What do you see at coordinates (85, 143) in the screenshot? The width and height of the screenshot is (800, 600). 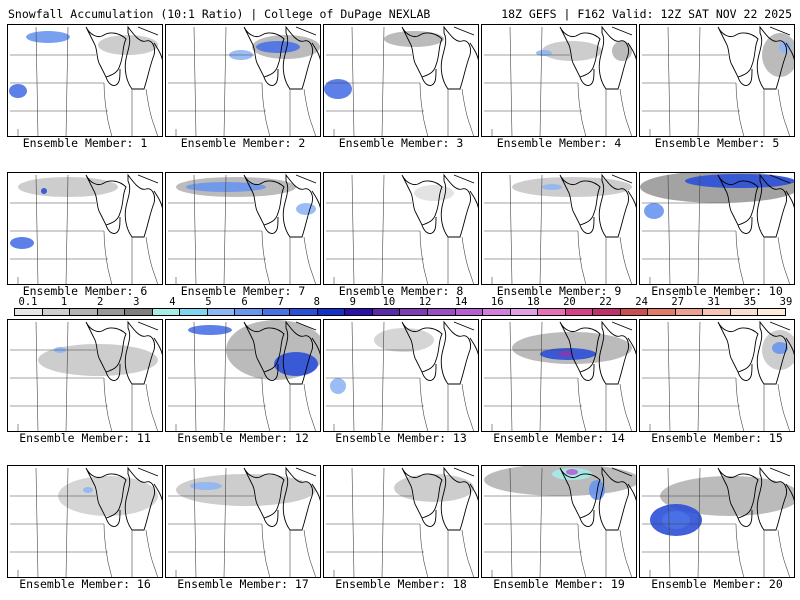 I see `ensemble-member-label: Ensemble Member: 1` at bounding box center [85, 143].